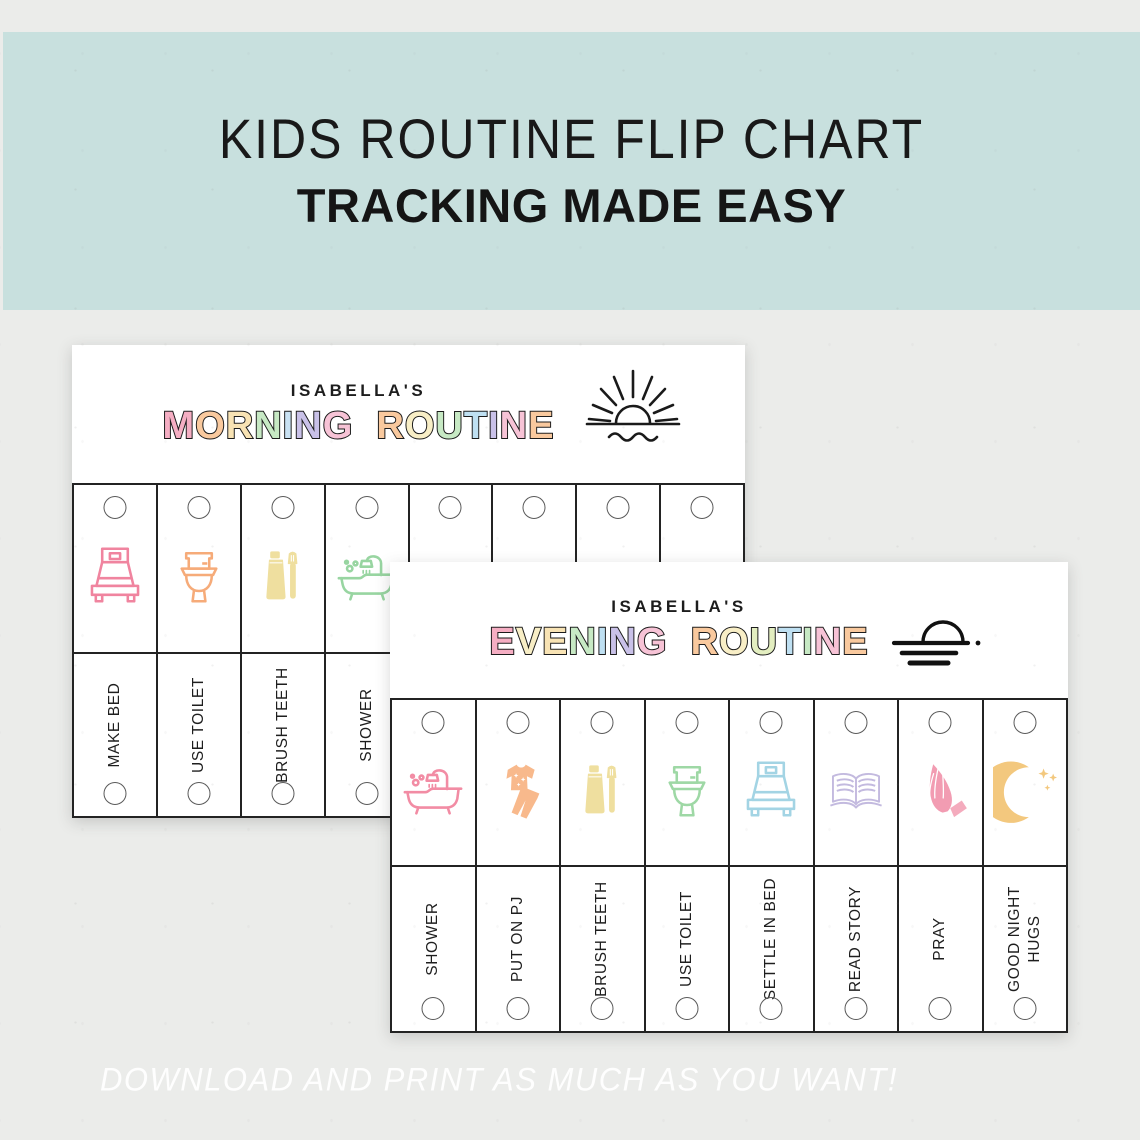 This screenshot has height=1140, width=1140. I want to click on routine-step-label: MAKE BED, so click(114, 725).